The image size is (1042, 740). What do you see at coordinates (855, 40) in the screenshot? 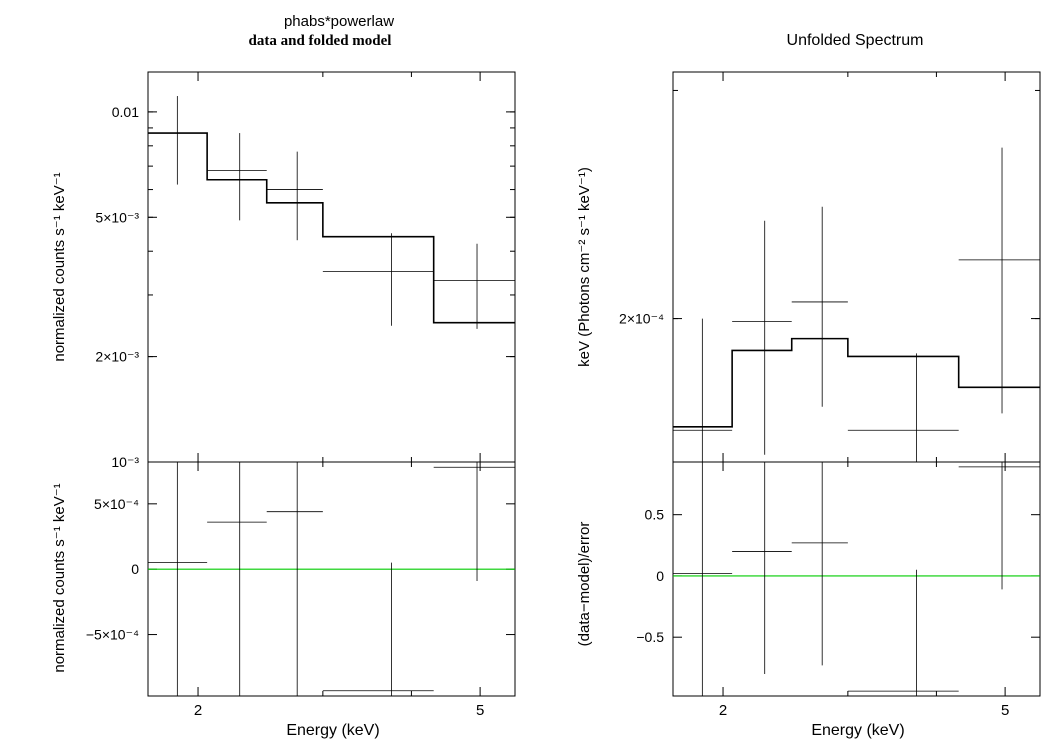
I see `right-title: Unfolded Spectrum` at bounding box center [855, 40].